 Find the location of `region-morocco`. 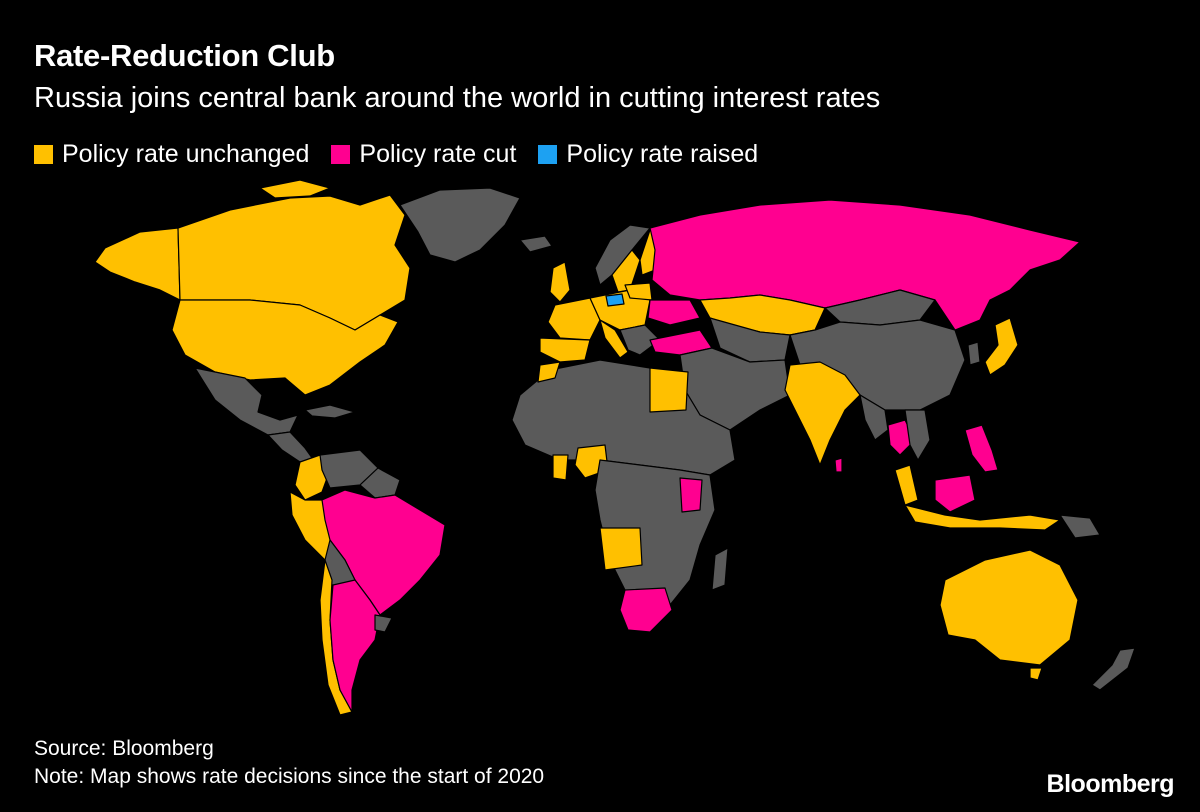

region-morocco is located at coordinates (549, 372).